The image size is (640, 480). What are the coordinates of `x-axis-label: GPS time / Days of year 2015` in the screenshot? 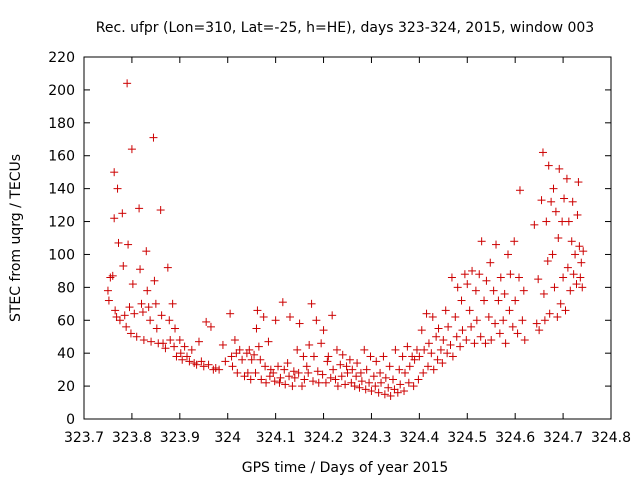 It's located at (345, 468).